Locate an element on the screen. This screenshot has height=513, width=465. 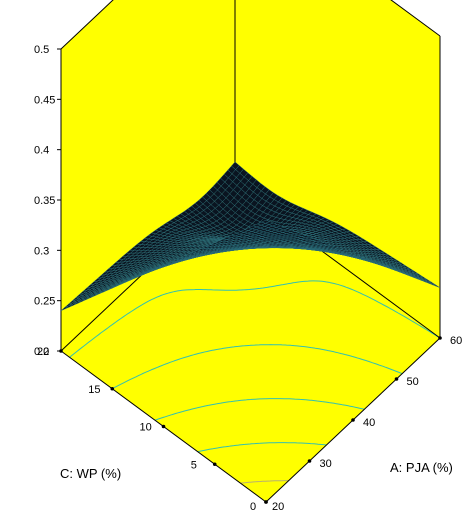
z-tick-label: 0.5 is located at coordinates (41, 50).